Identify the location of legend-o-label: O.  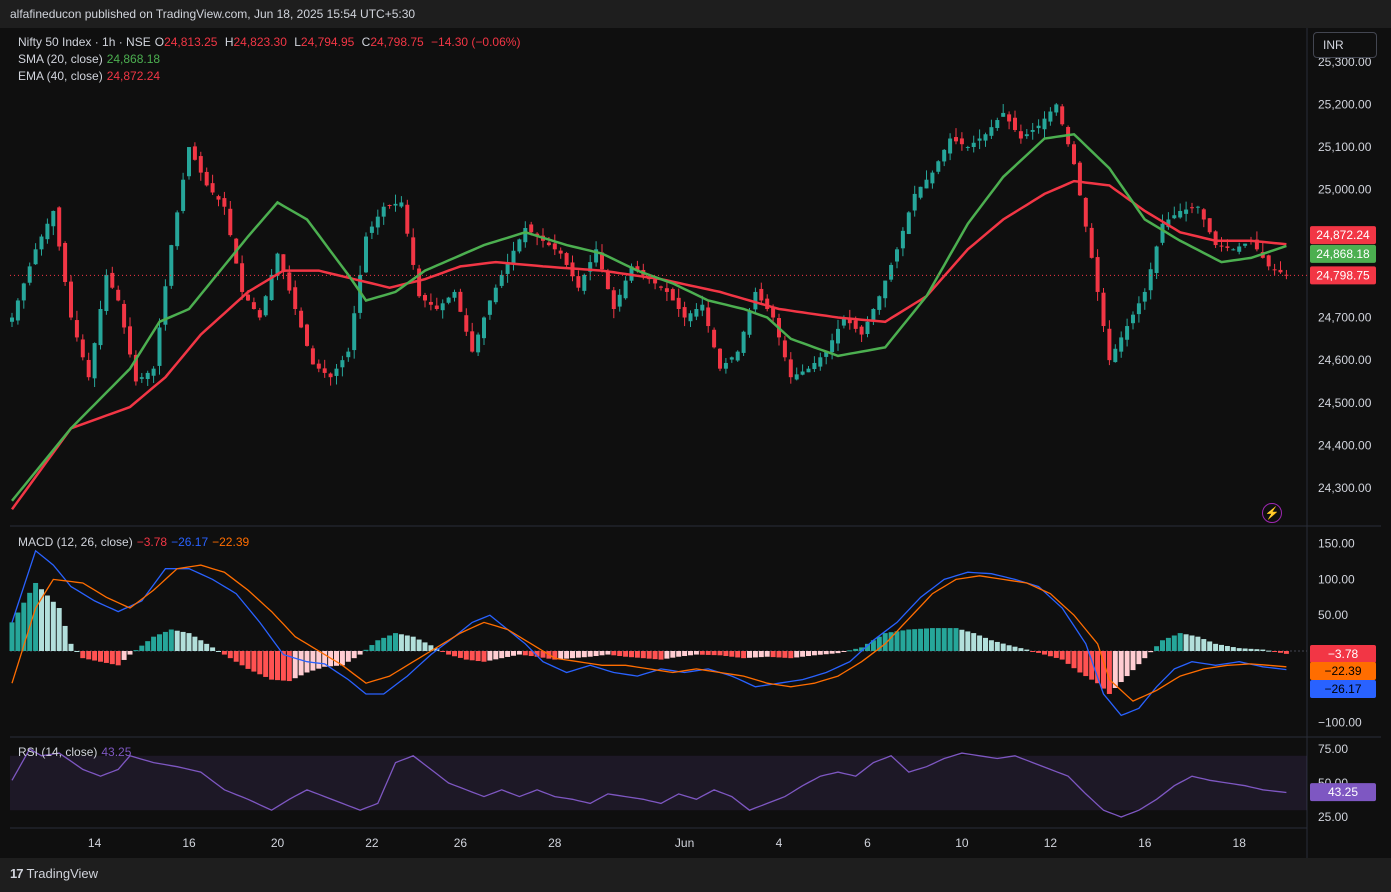
(159, 42).